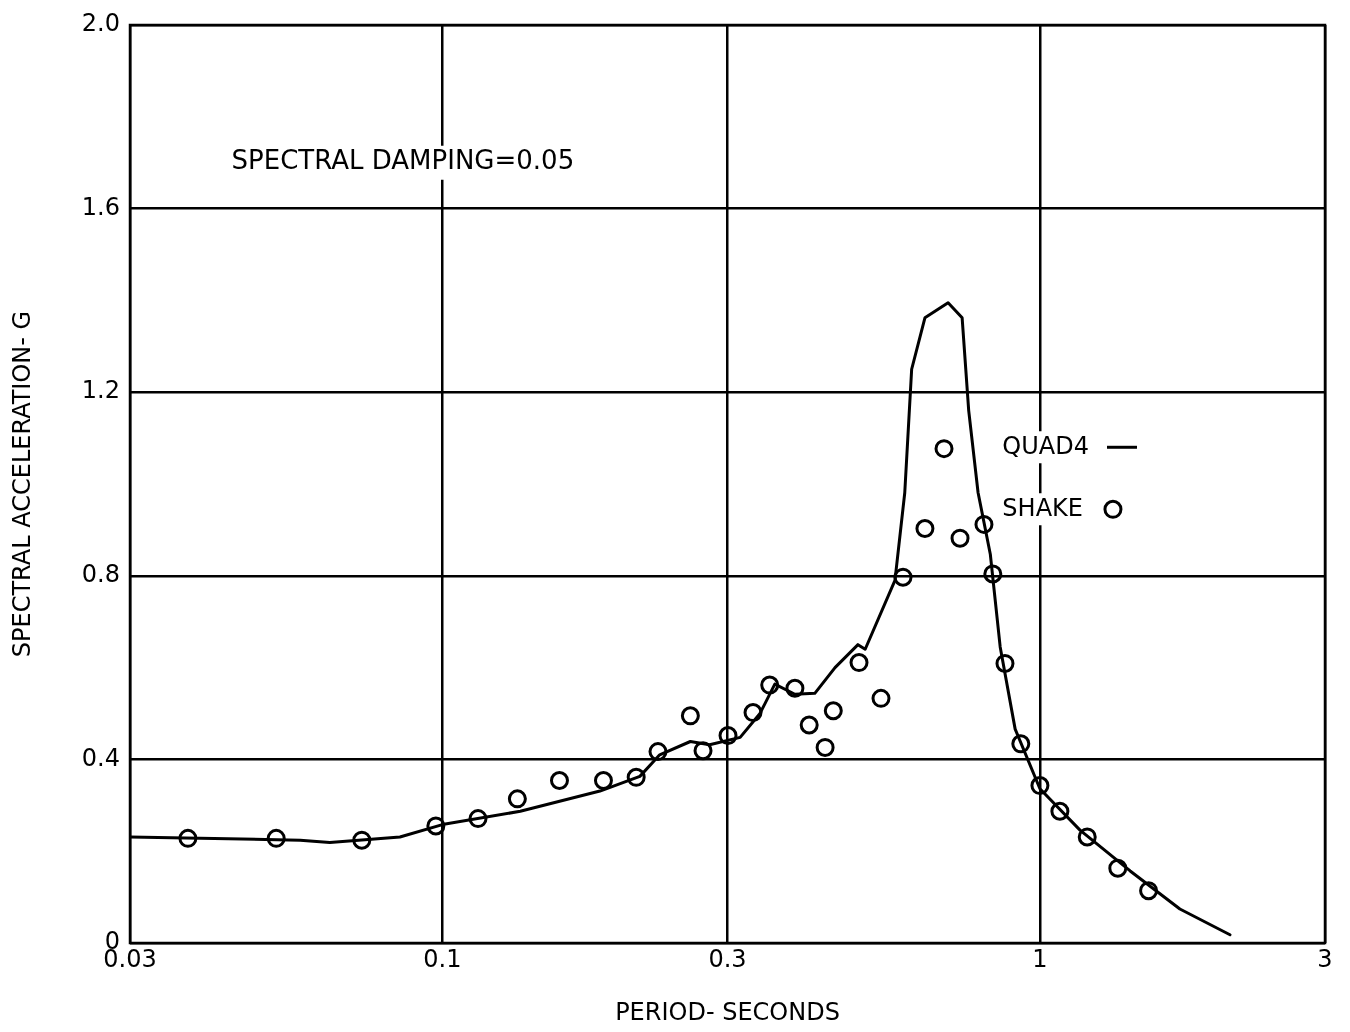  I want to click on x-tick-label: 0.3, so click(727, 958).